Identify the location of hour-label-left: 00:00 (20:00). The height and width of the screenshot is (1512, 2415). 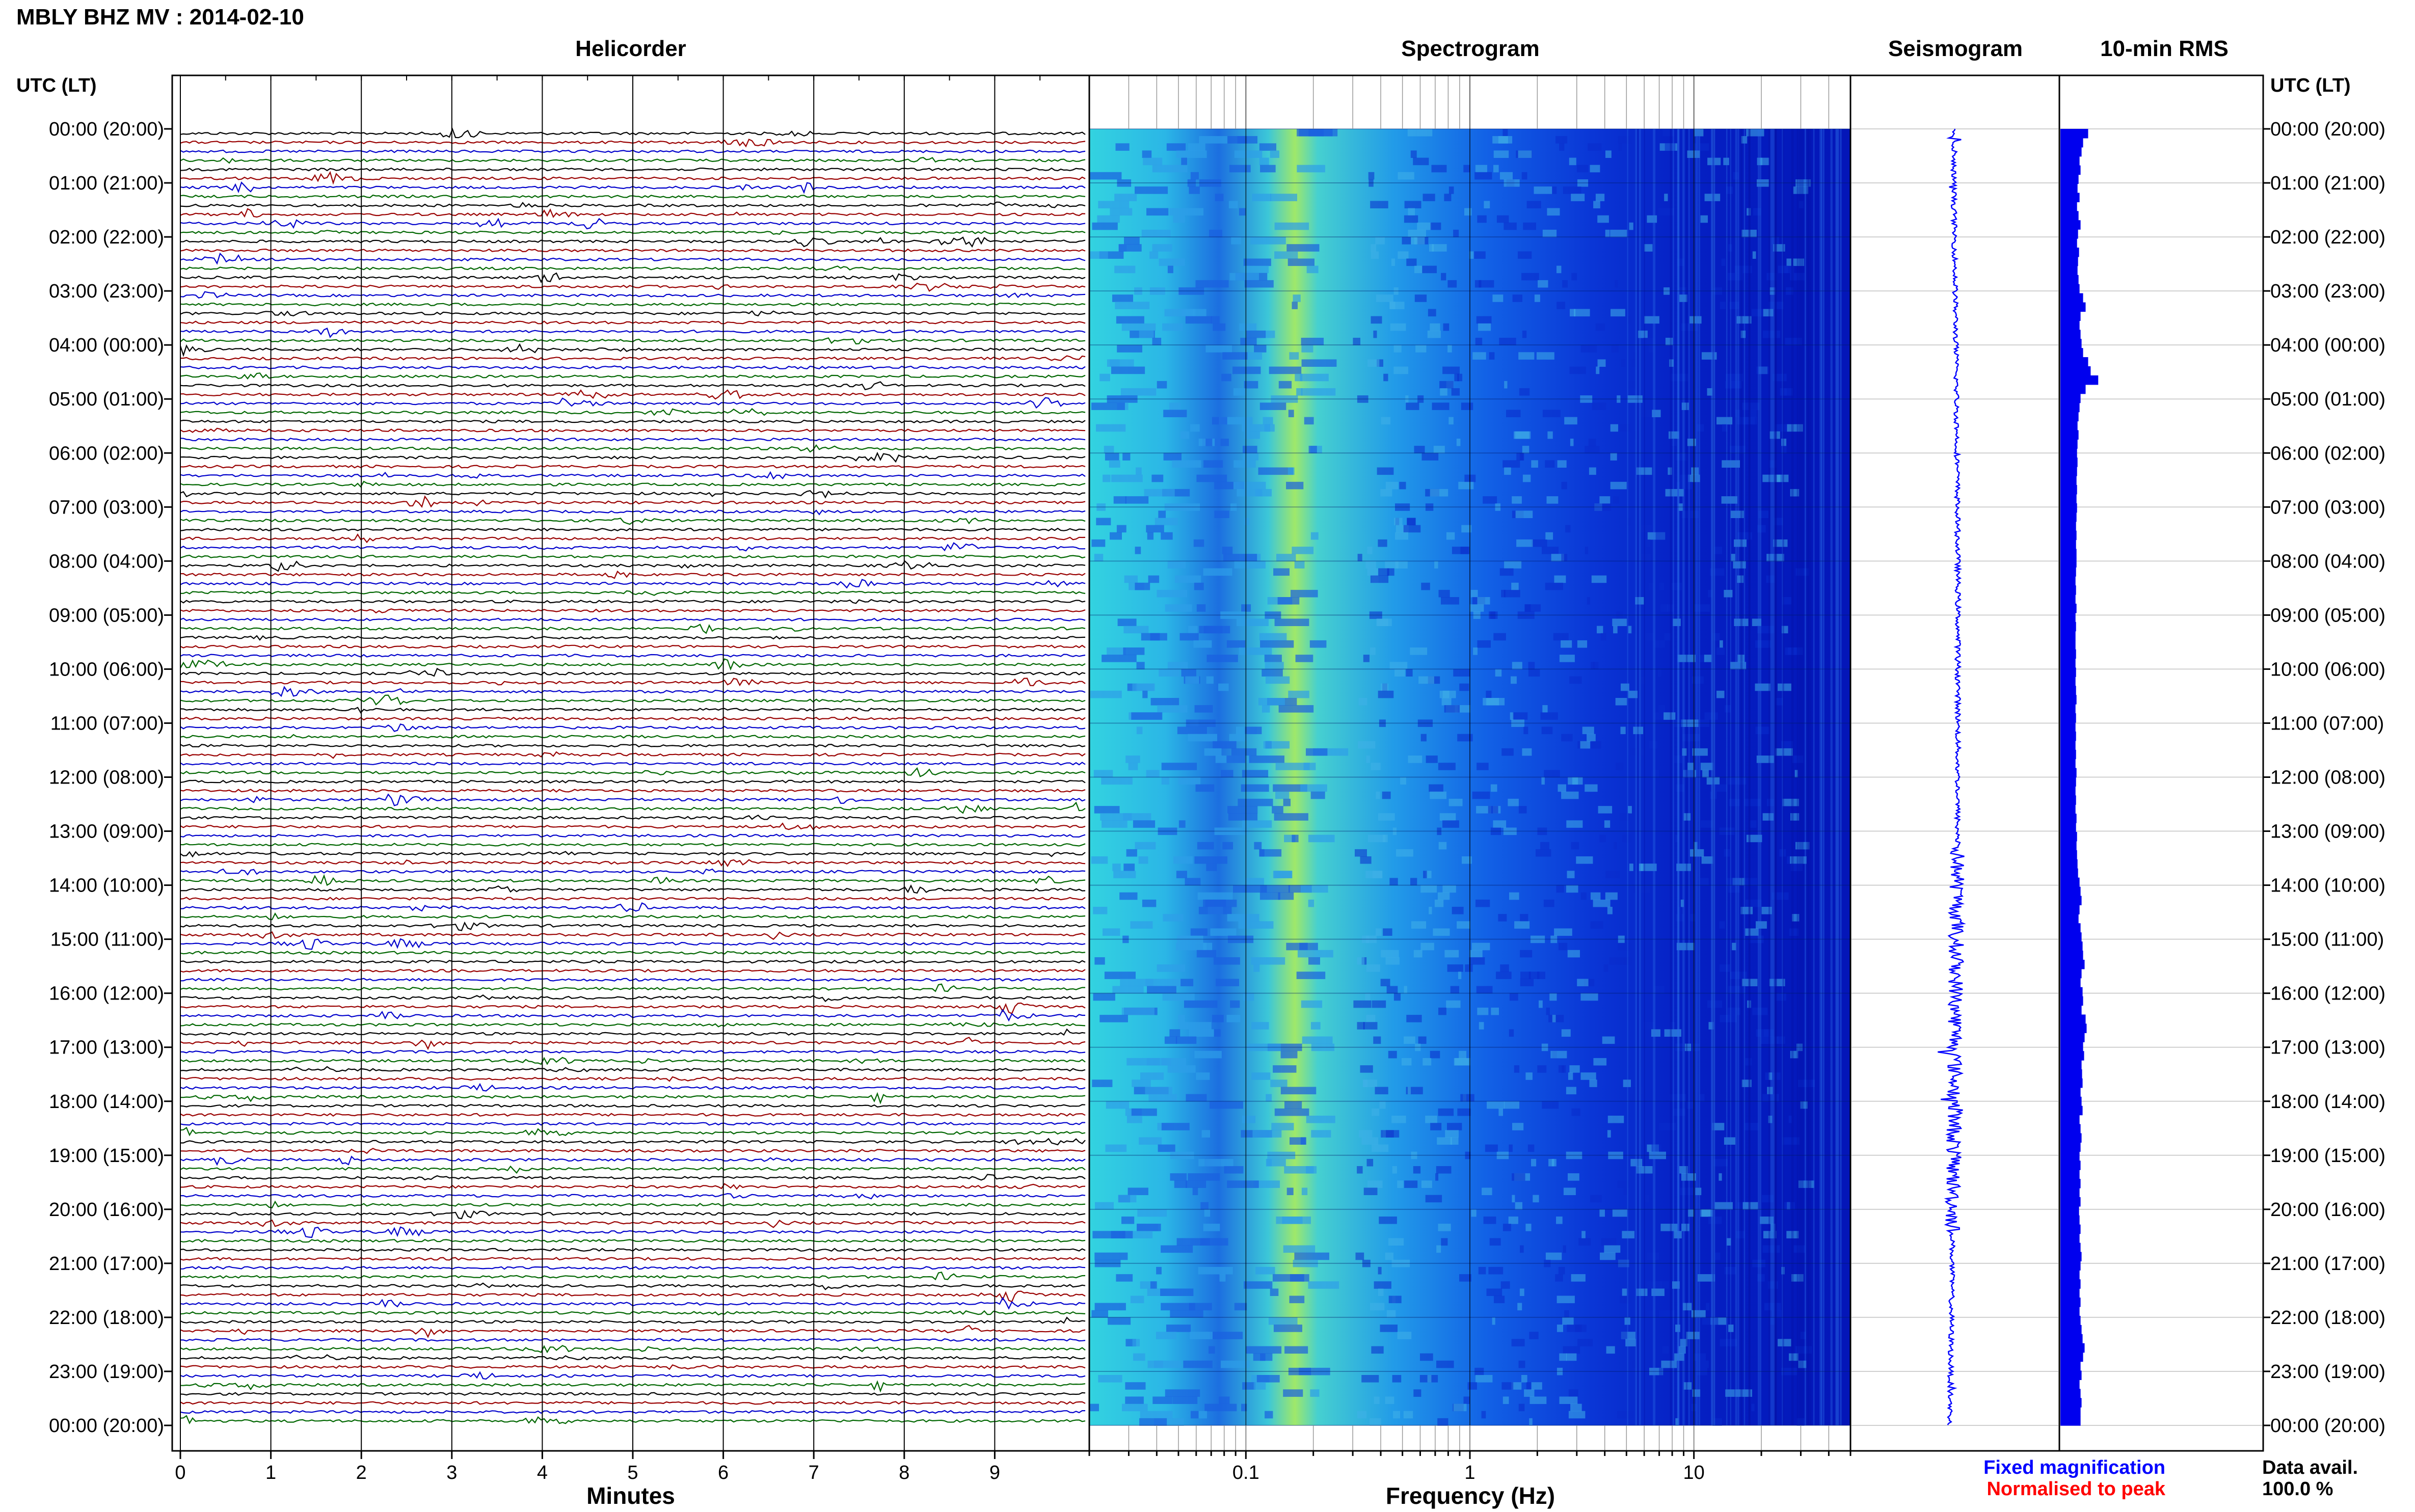
(107, 129).